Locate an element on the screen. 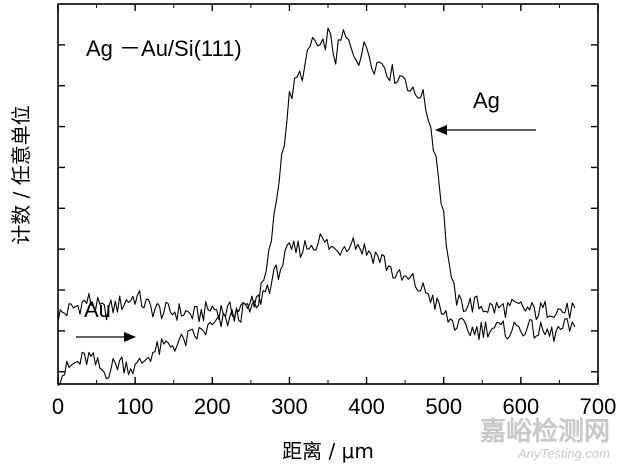  ag-arrow-head is located at coordinates (441, 130).